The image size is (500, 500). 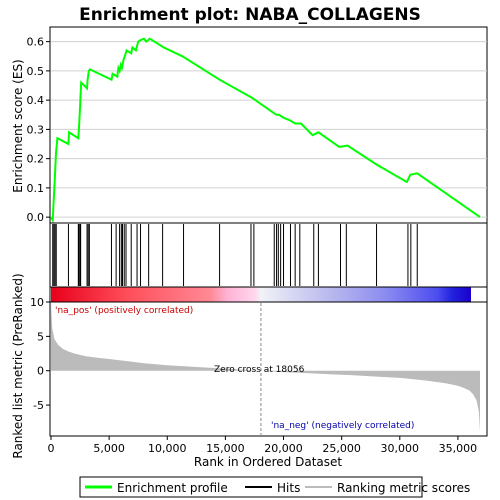 I want to click on x-tick-label: 0, so click(x=51, y=448).